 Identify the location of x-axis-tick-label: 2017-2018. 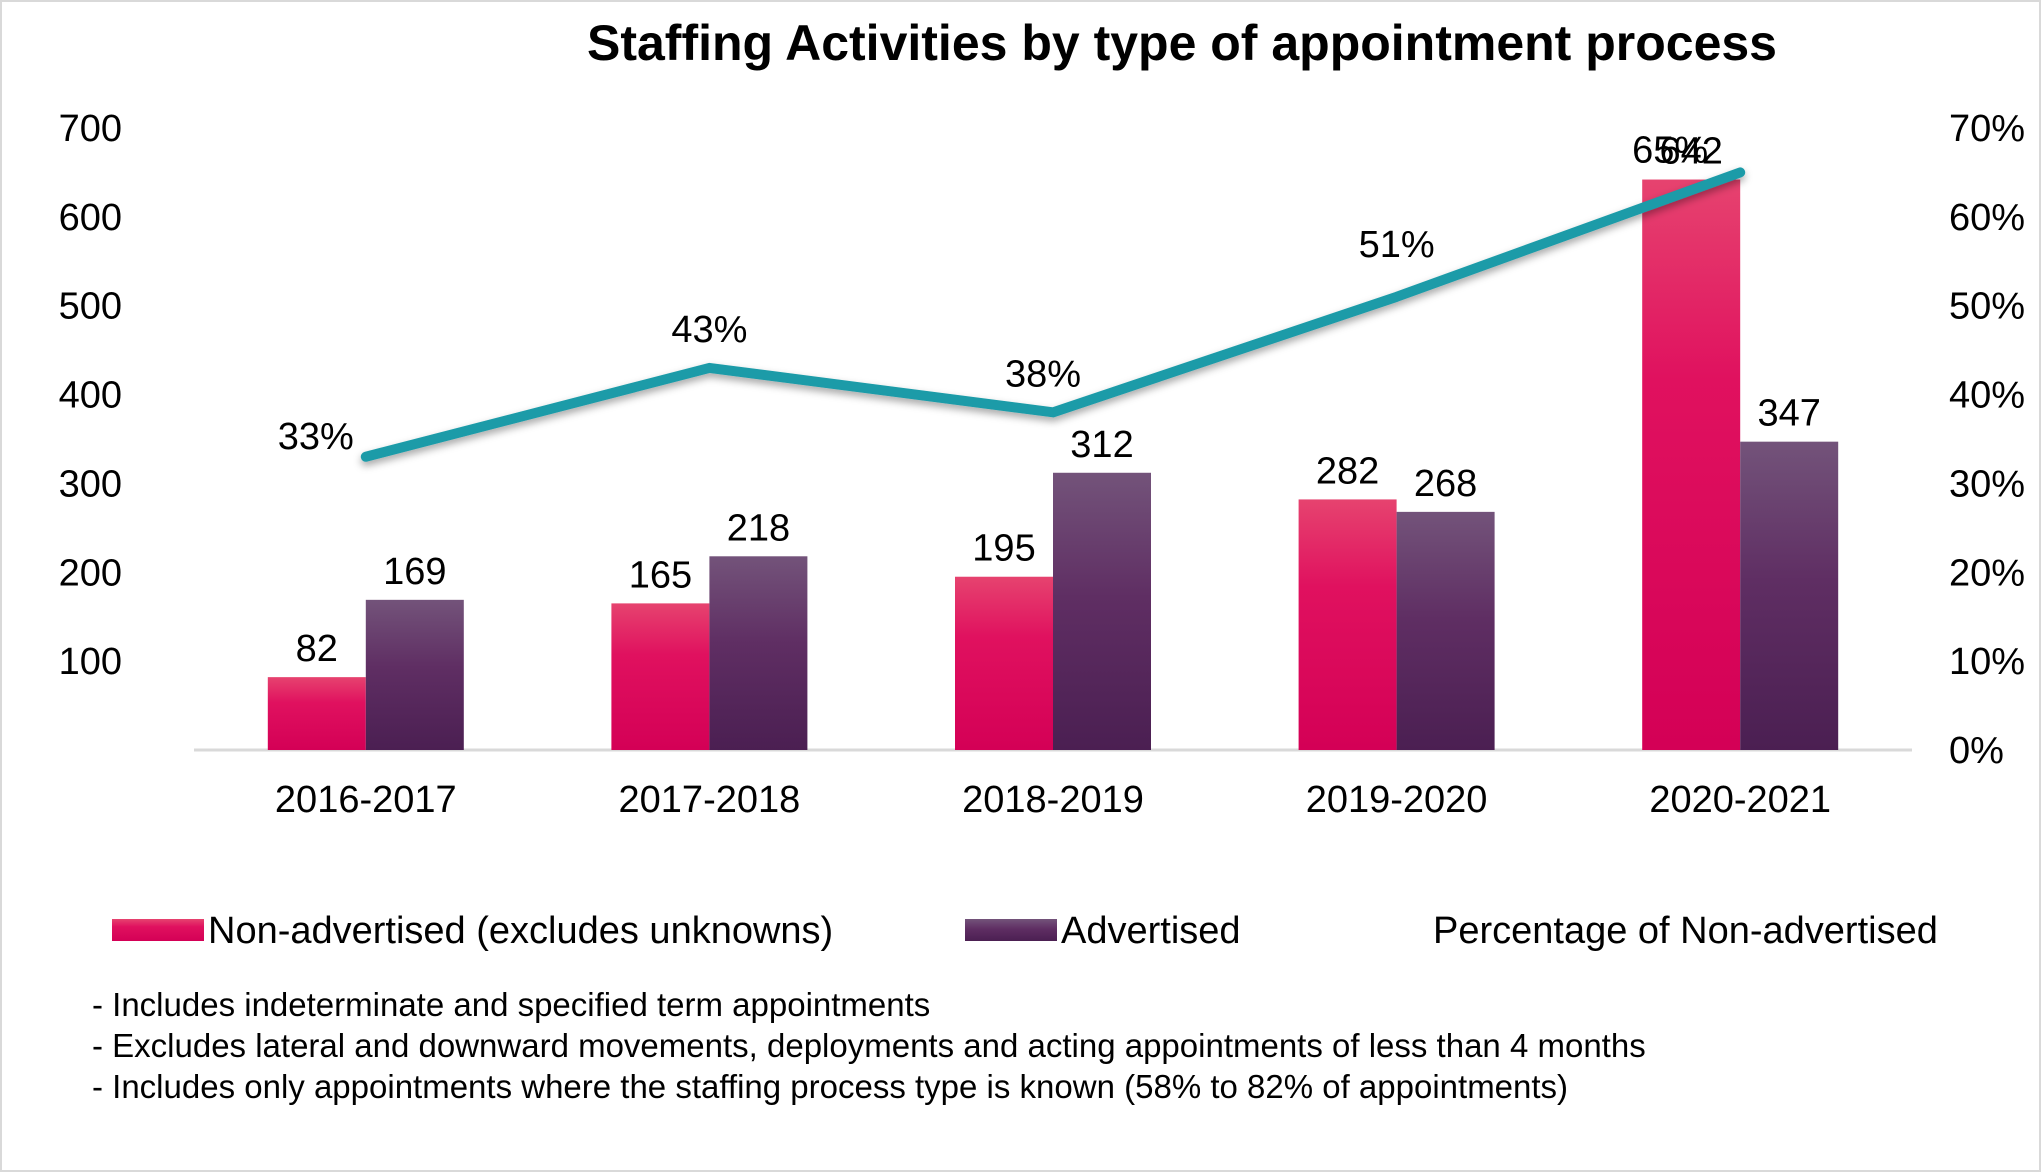
(710, 800).